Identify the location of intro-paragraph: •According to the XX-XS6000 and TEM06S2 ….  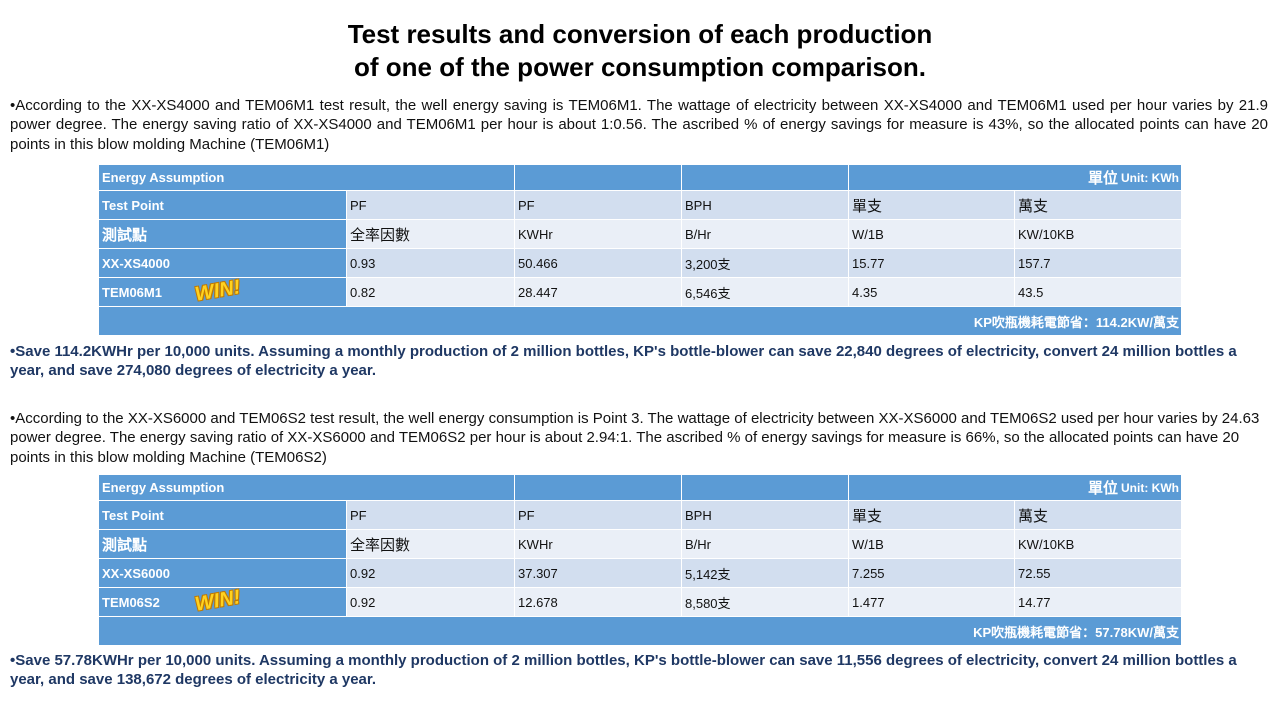
(635, 438).